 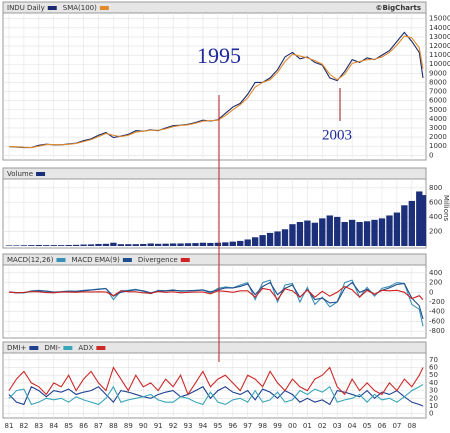 What do you see at coordinates (202, 426) in the screenshot?
I see `x-tick-label: 94` at bounding box center [202, 426].